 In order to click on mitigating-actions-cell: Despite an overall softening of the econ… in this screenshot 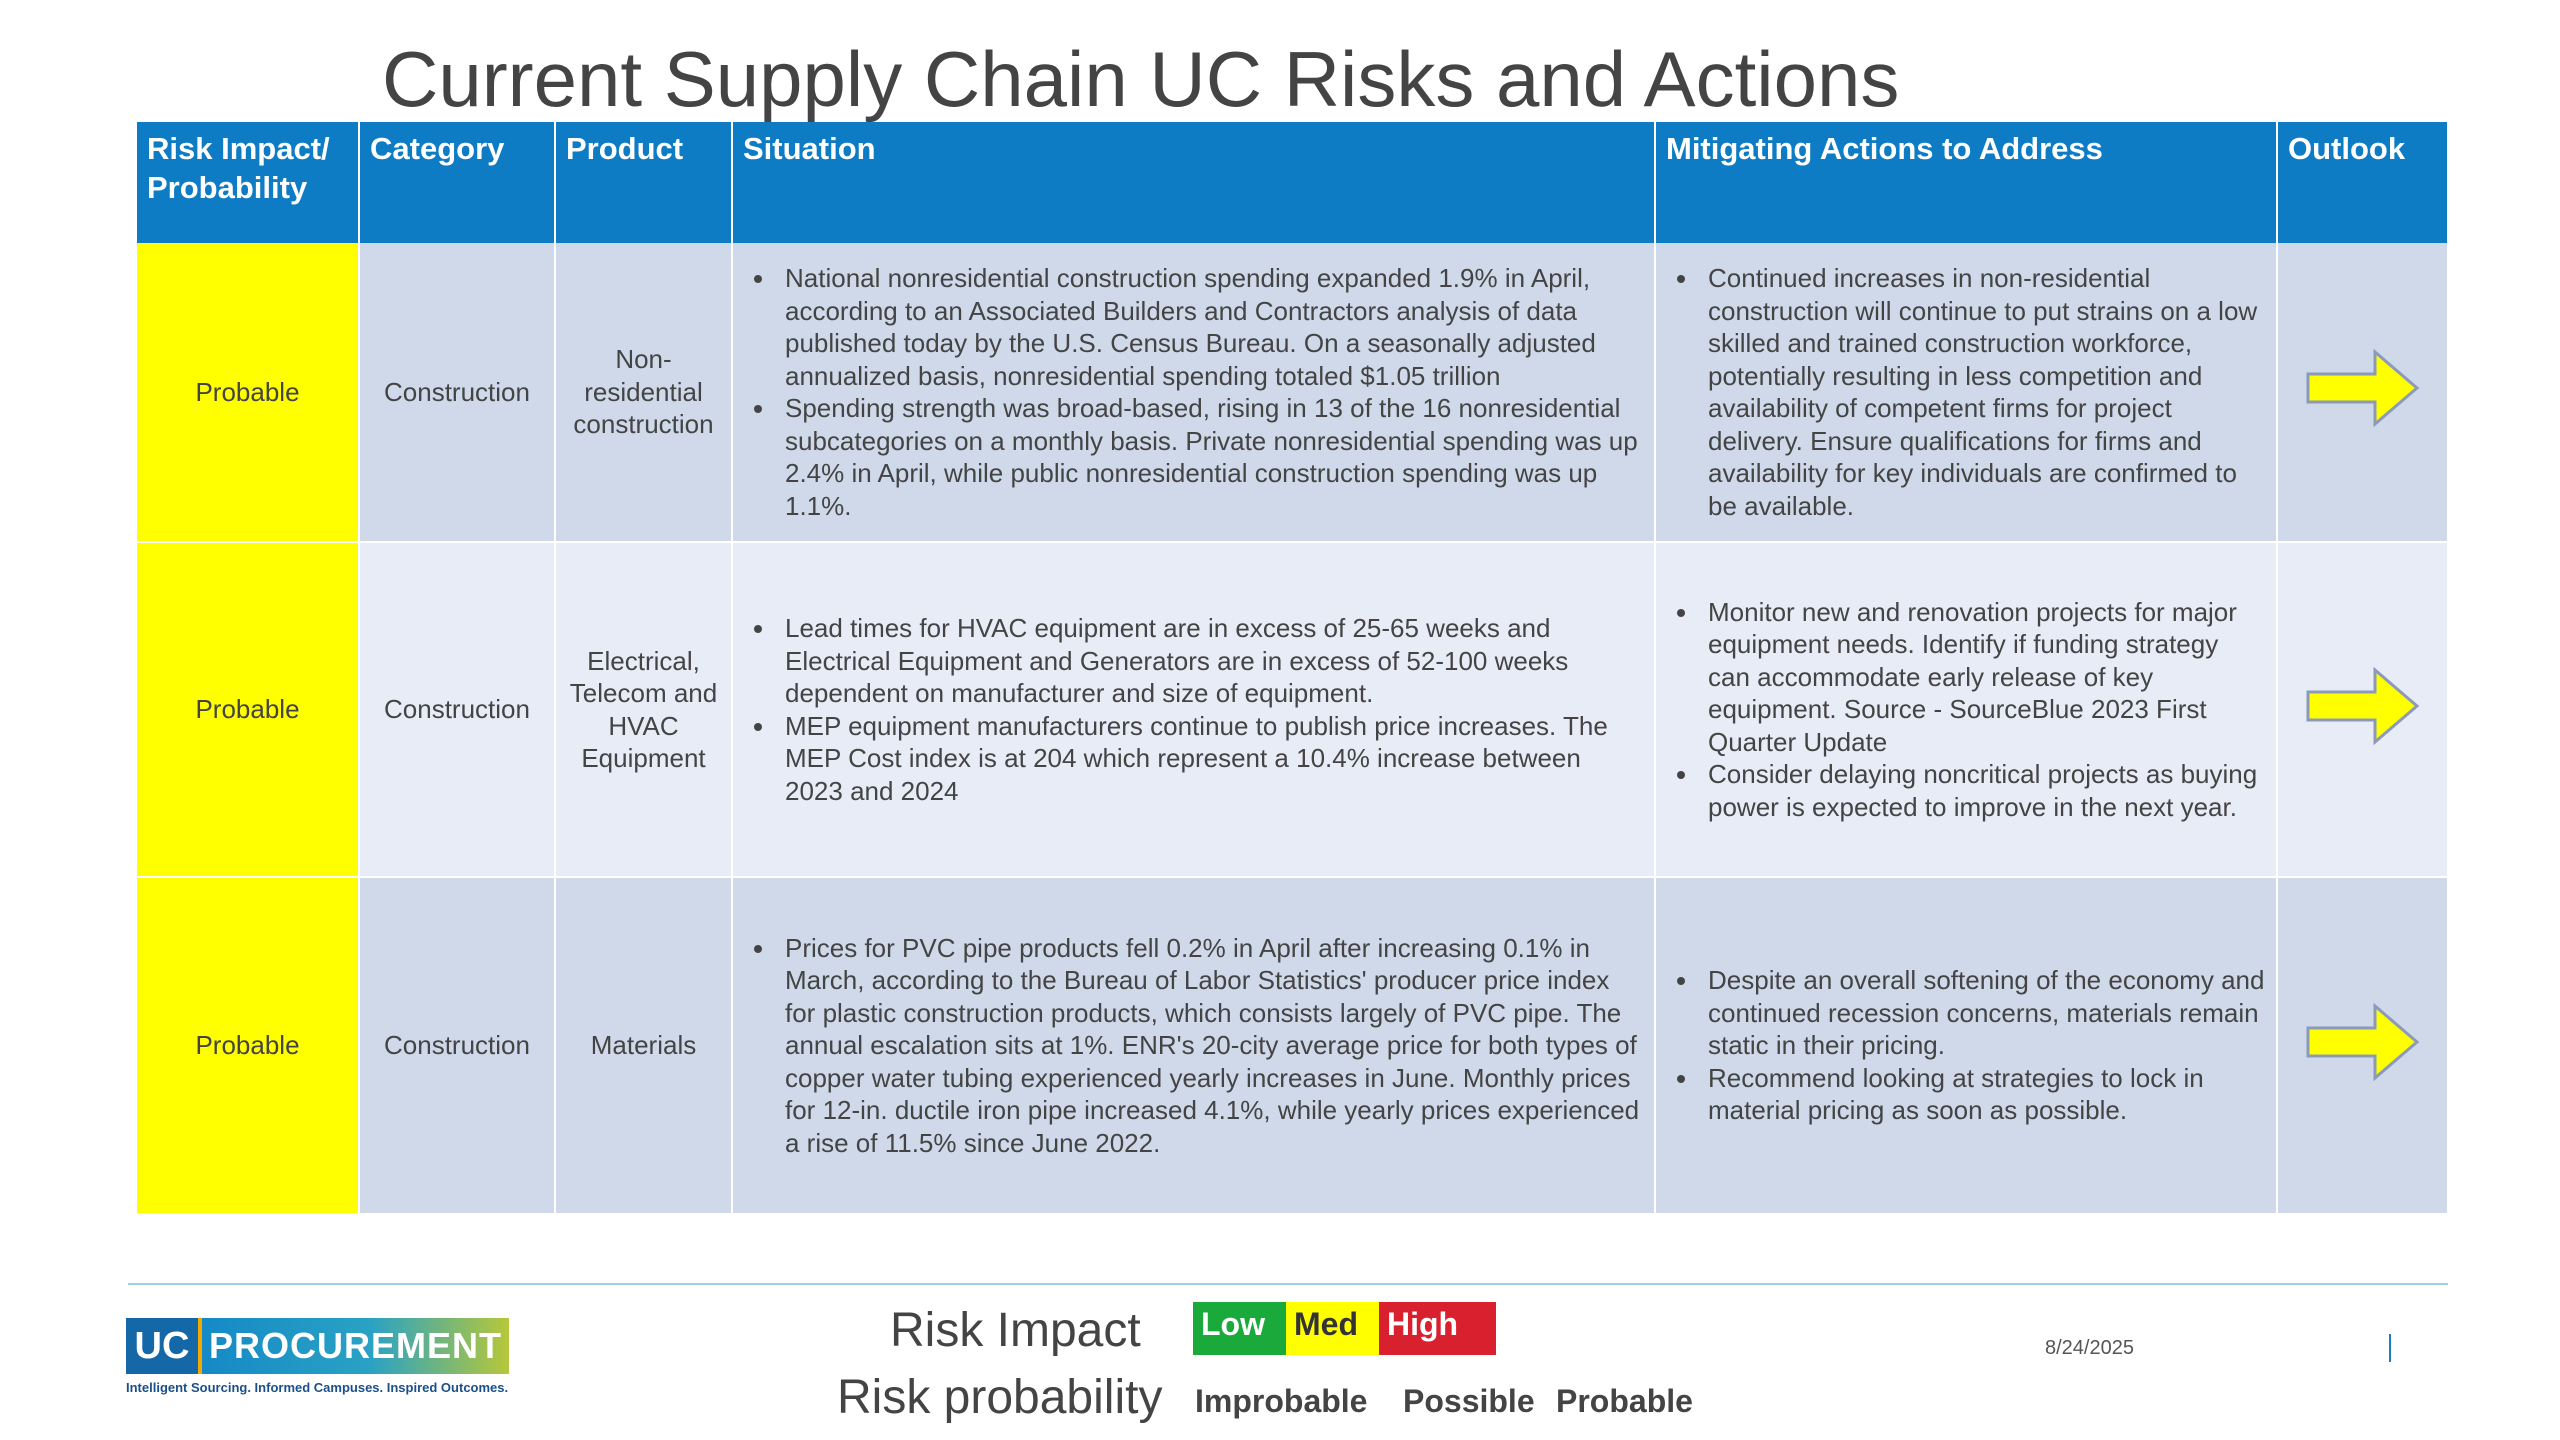, I will do `click(1966, 1046)`.